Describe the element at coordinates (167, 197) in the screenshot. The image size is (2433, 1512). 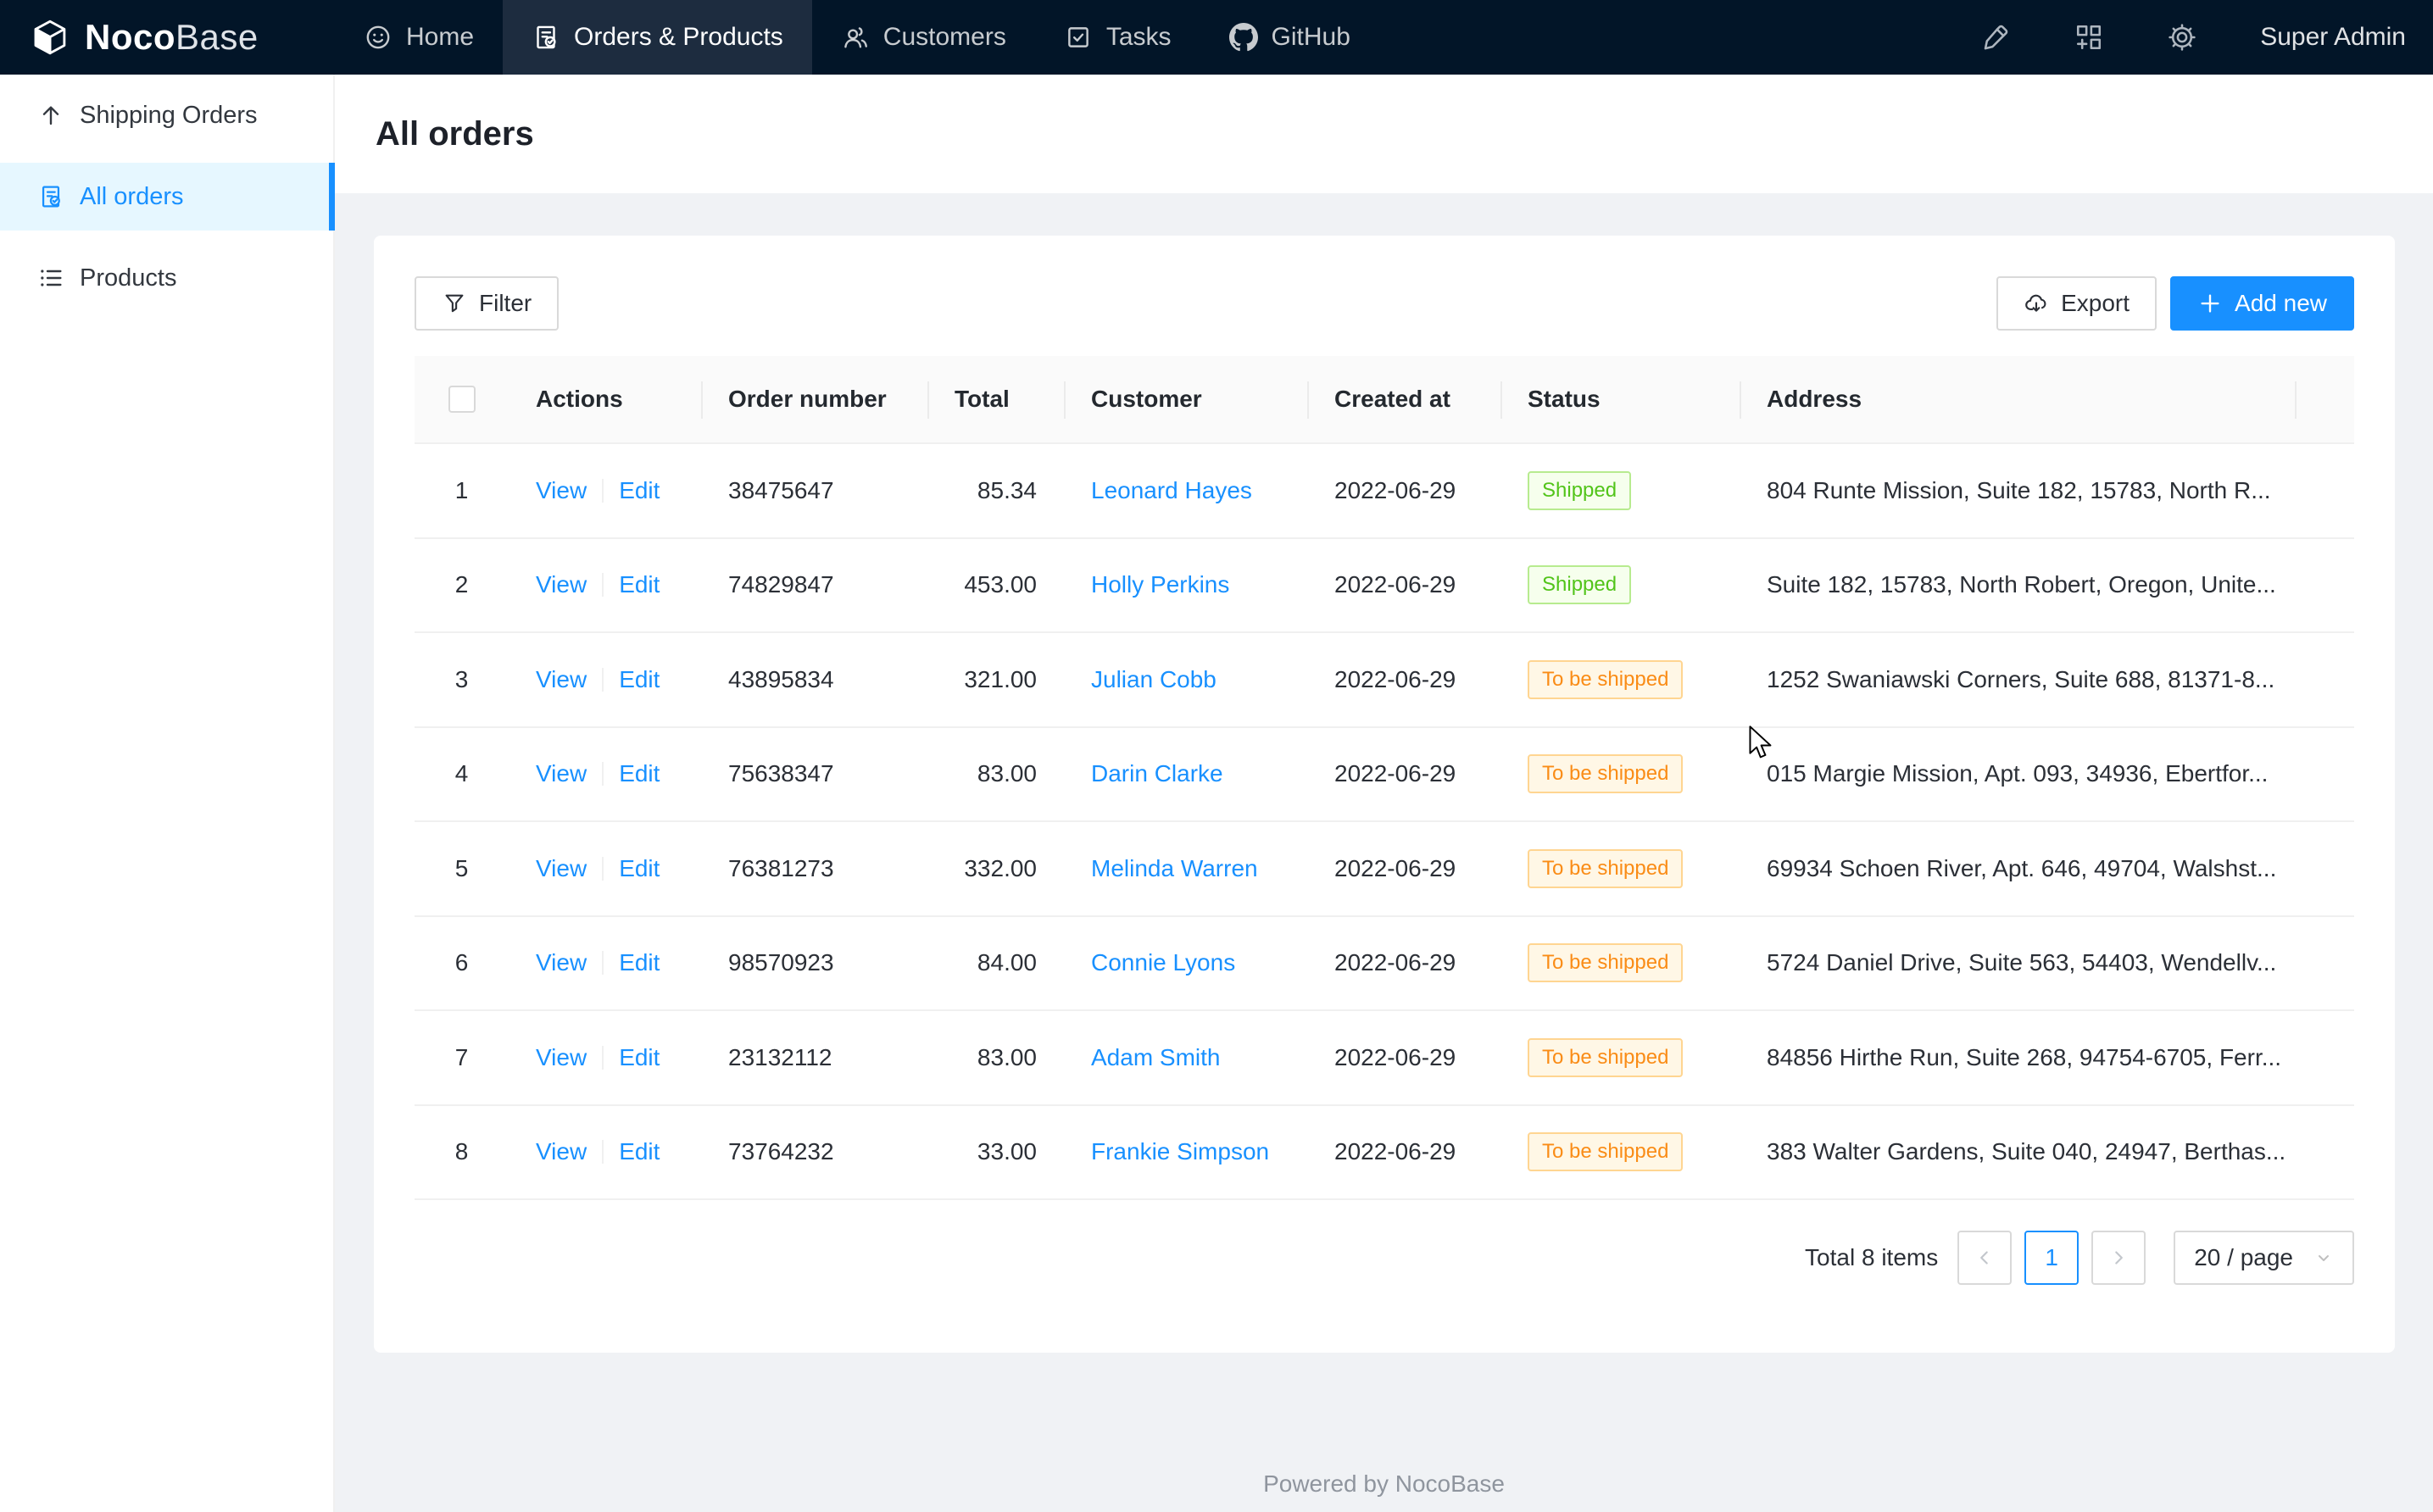
I see `sidebar-item-all-orders: All orders` at that location.